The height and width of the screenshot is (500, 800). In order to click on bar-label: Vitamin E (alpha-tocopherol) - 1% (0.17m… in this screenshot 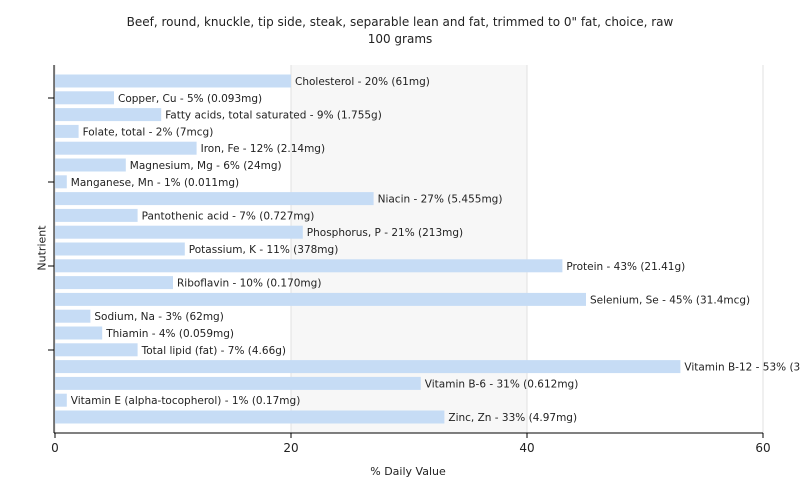, I will do `click(185, 401)`.